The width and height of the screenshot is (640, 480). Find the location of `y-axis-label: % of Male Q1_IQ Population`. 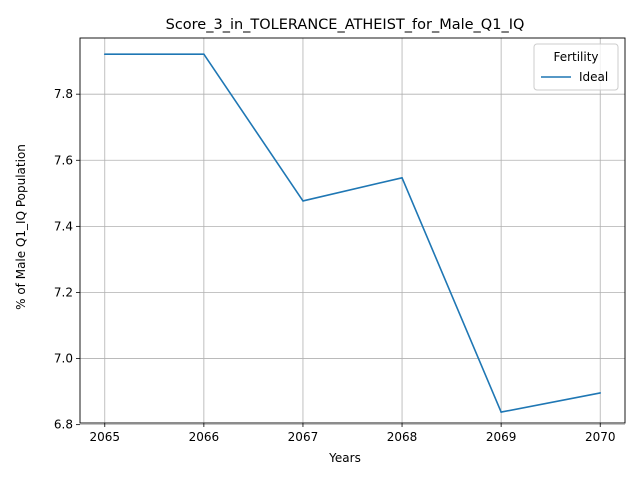

y-axis-label: % of Male Q1_IQ Population is located at coordinates (21, 227).